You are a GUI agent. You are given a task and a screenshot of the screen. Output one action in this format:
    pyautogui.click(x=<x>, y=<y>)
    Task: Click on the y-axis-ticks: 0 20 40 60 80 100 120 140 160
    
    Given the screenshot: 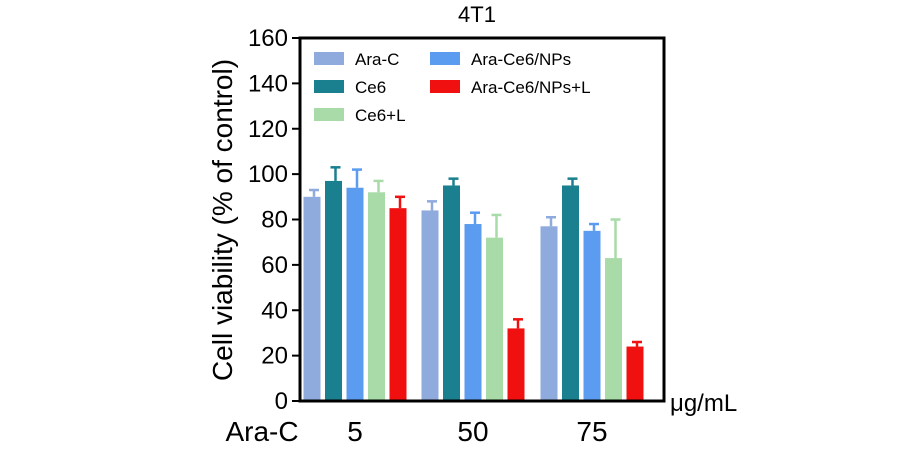 What is the action you would take?
    pyautogui.click(x=274, y=220)
    